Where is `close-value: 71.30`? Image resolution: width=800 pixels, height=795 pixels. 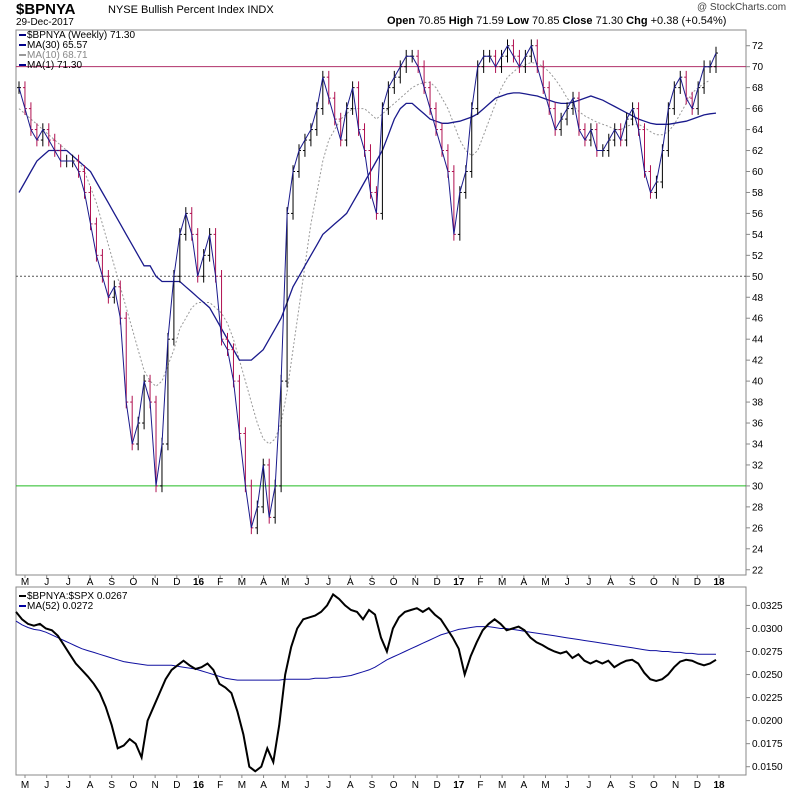
close-value: 71.30 is located at coordinates (609, 21).